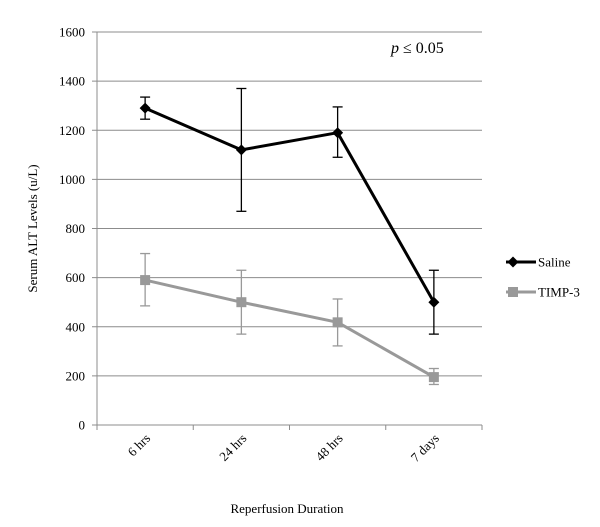  I want to click on y-tick-labels: 0 200 400 600 800 1000 1200 1400 1600, so click(72, 229).